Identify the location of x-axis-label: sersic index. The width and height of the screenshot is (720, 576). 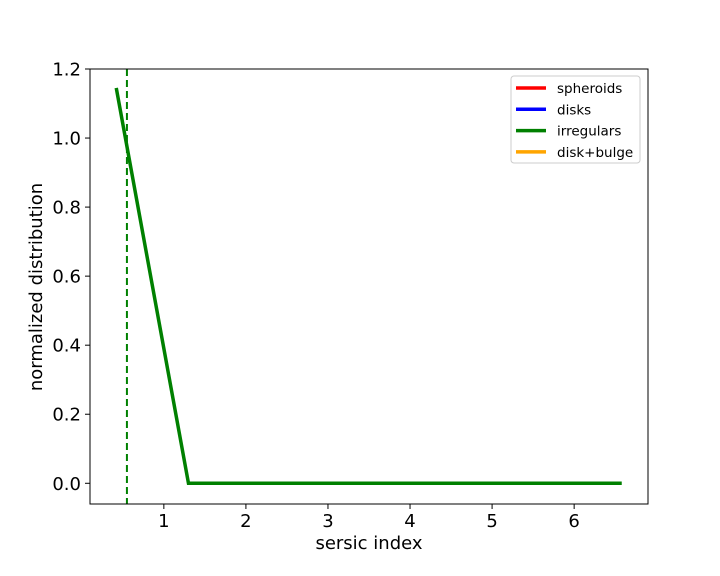
(368, 543).